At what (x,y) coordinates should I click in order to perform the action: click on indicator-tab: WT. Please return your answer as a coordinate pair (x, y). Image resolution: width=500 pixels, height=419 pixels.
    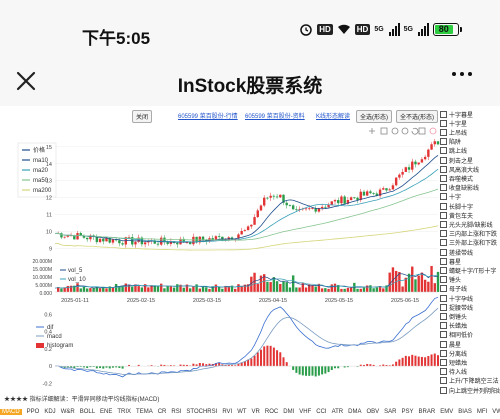
    Looking at the image, I should click on (242, 411).